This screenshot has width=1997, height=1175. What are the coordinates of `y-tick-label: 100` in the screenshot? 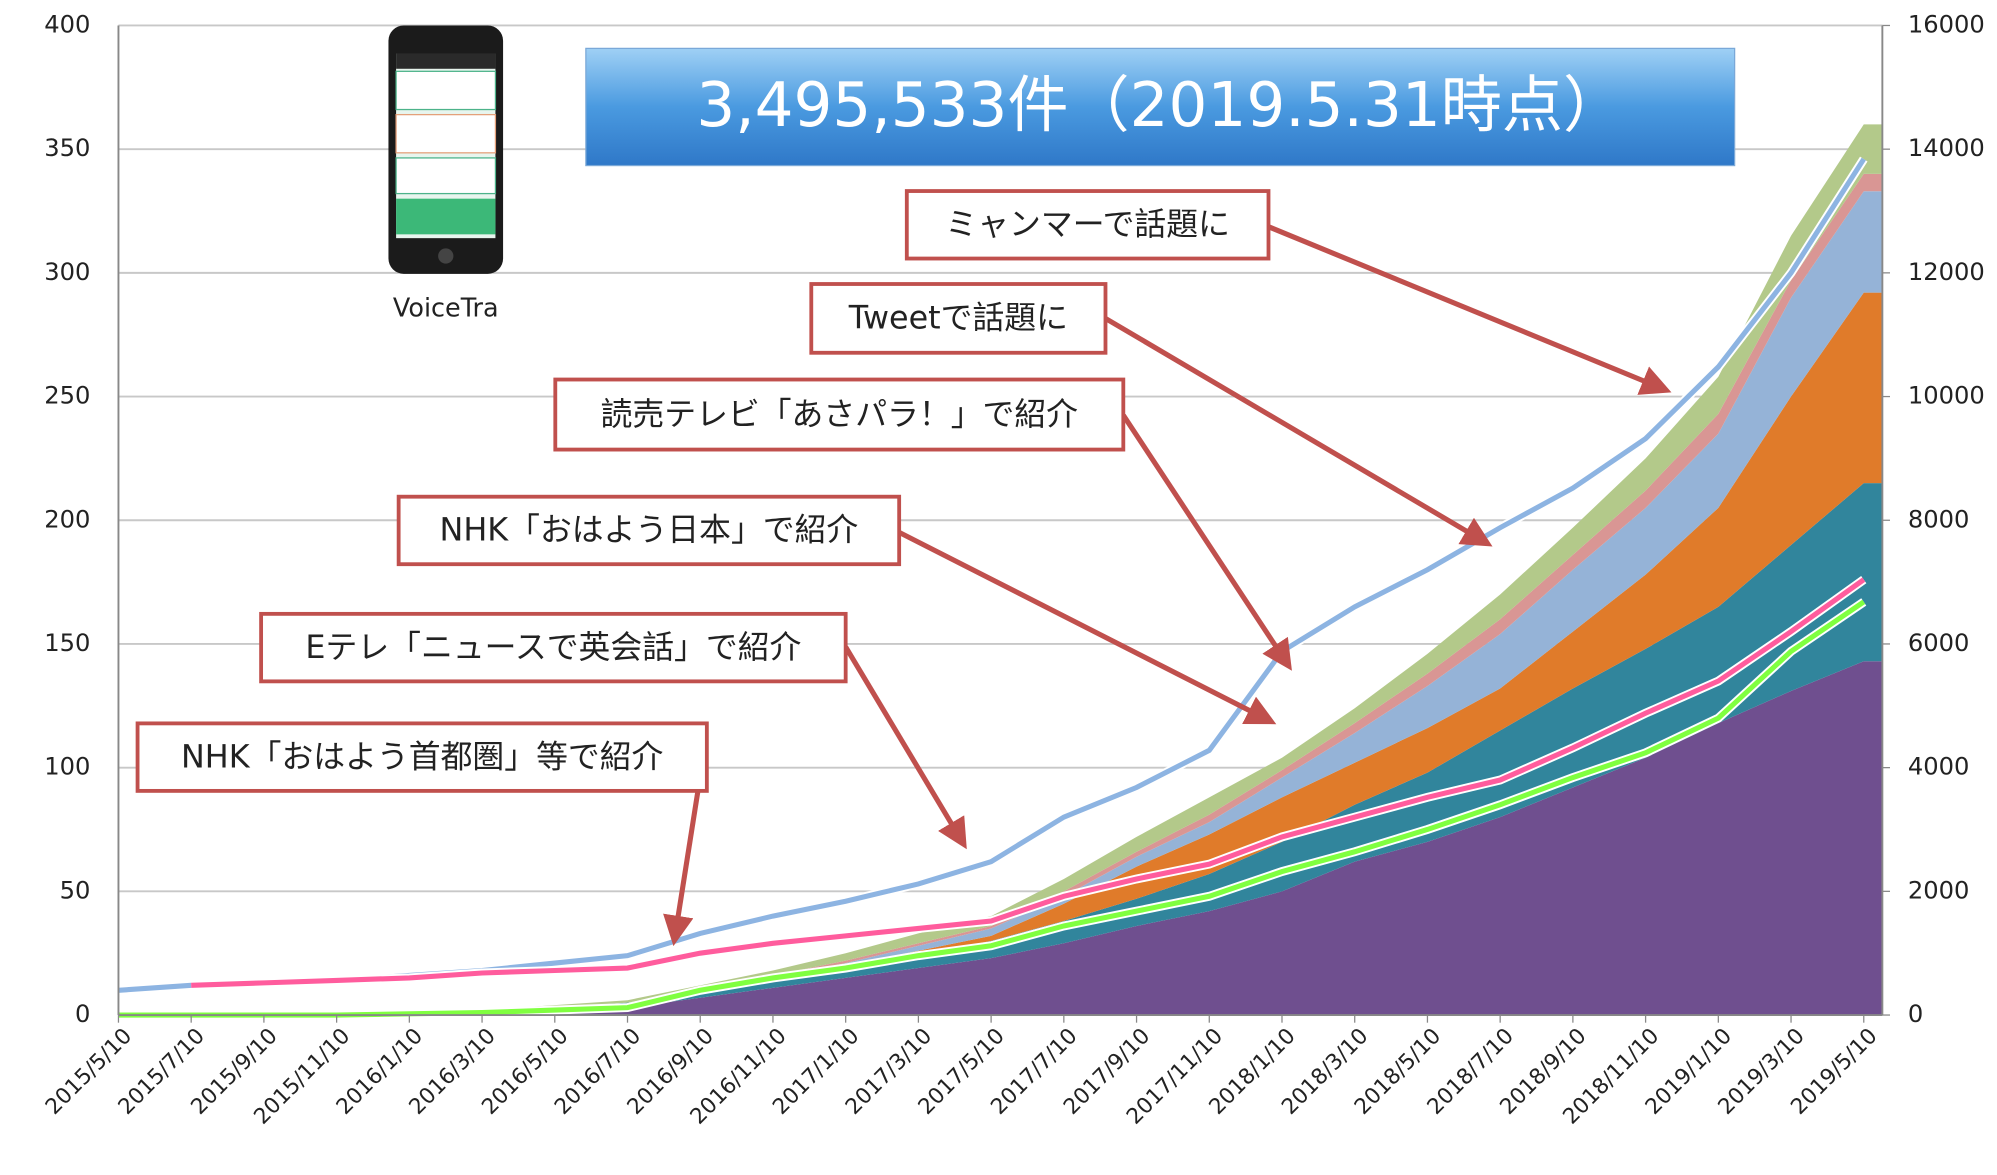 It's located at (67, 767).